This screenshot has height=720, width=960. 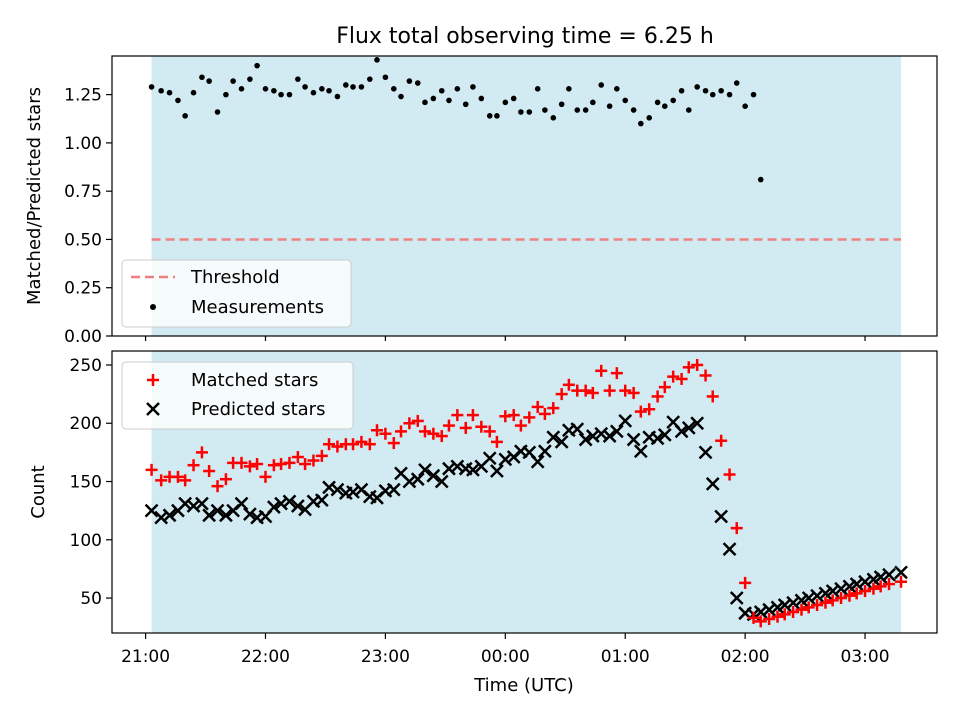 I want to click on y-tick-label: 250, so click(x=86, y=366).